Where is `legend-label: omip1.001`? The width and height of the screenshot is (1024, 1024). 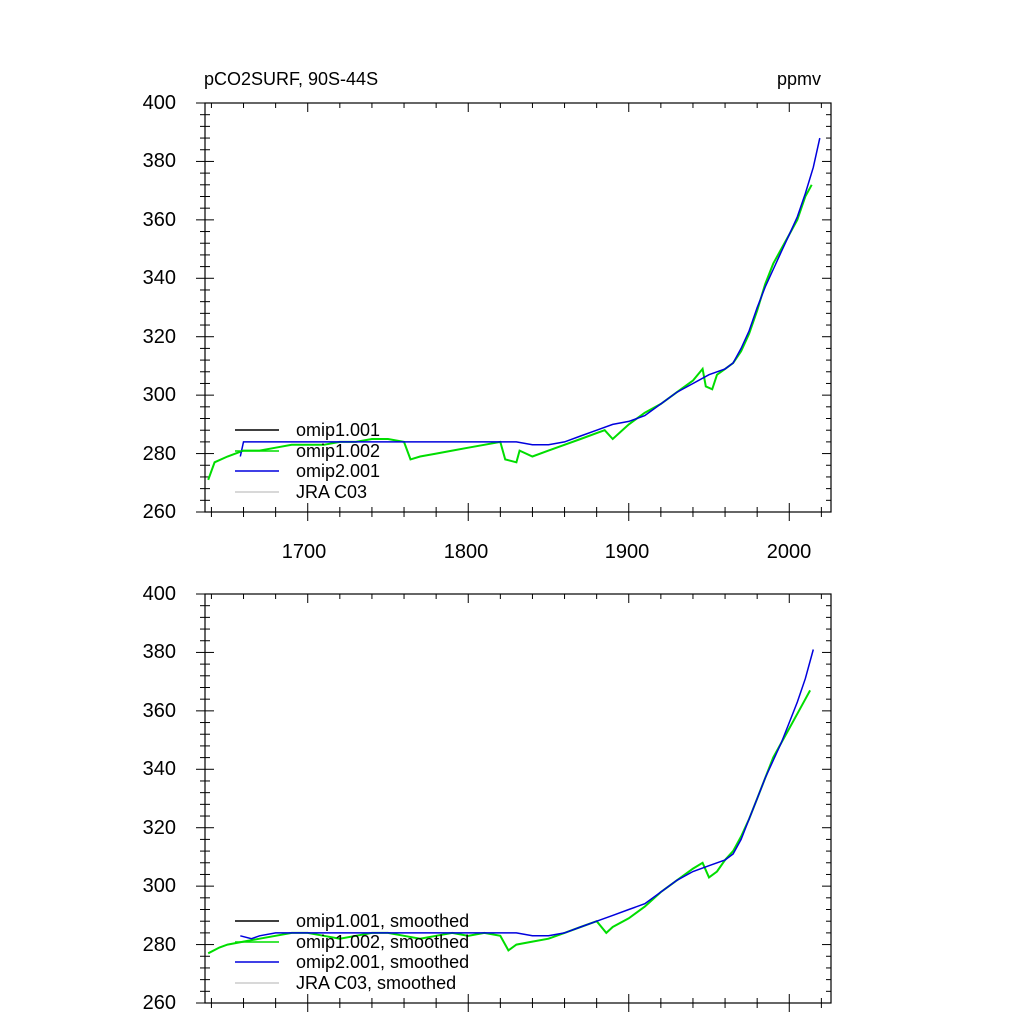 legend-label: omip1.001 is located at coordinates (338, 430).